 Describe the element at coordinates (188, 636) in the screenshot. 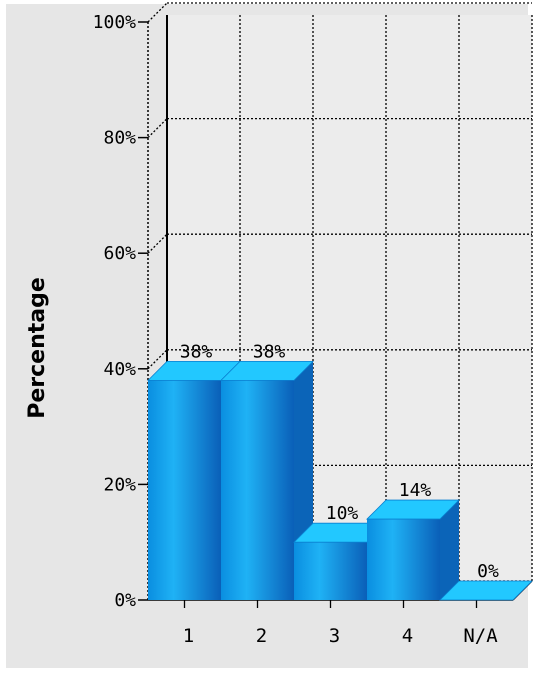

I see `x-tick-label: 1` at that location.